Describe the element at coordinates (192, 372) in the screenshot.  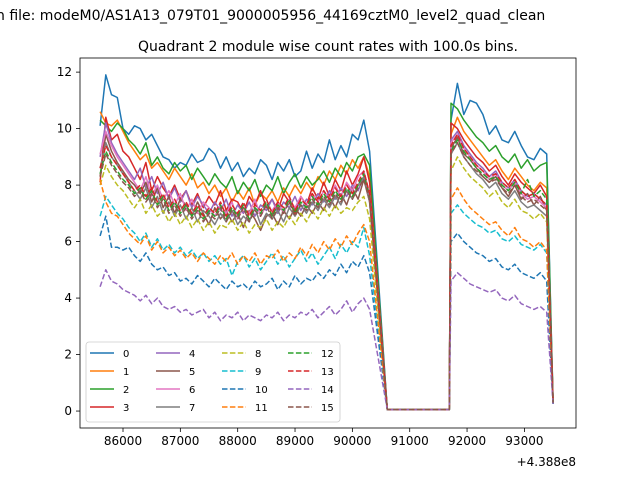
I see `legend-label-5: 5` at that location.